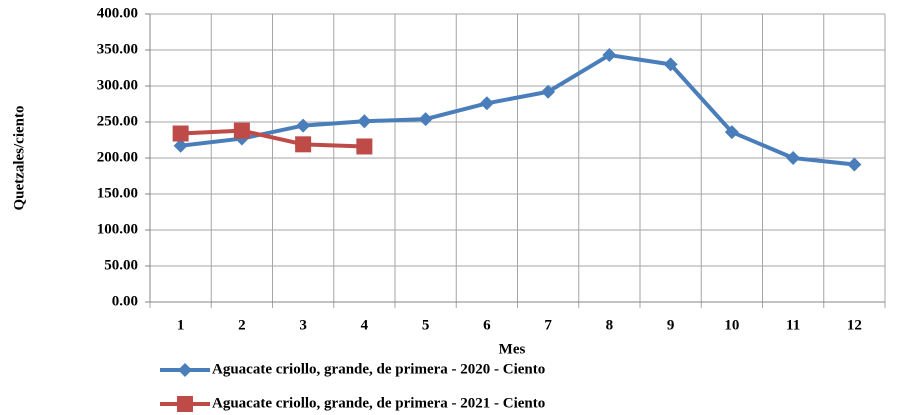  Describe the element at coordinates (272, 138) in the screenshot. I see `series-line` at that location.